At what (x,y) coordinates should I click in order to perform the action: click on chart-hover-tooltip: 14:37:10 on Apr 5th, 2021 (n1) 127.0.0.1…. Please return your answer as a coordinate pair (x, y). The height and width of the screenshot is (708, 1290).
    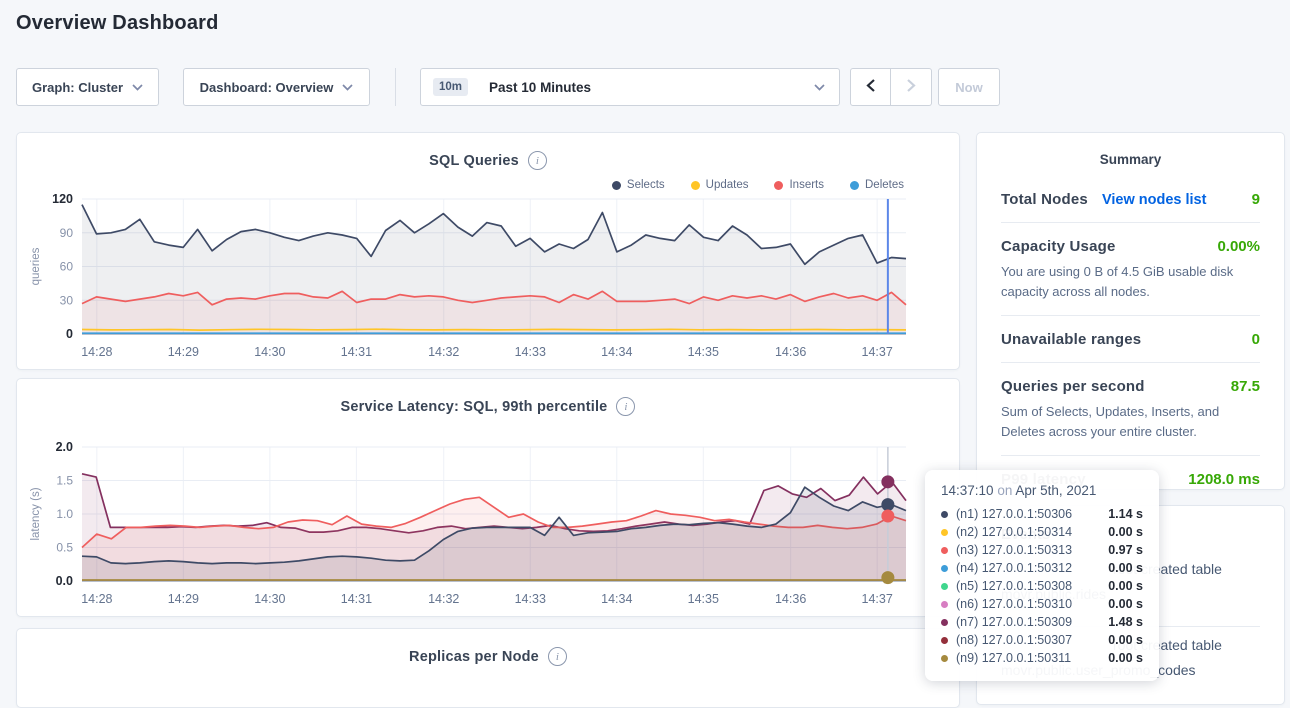
    Looking at the image, I should click on (1042, 575).